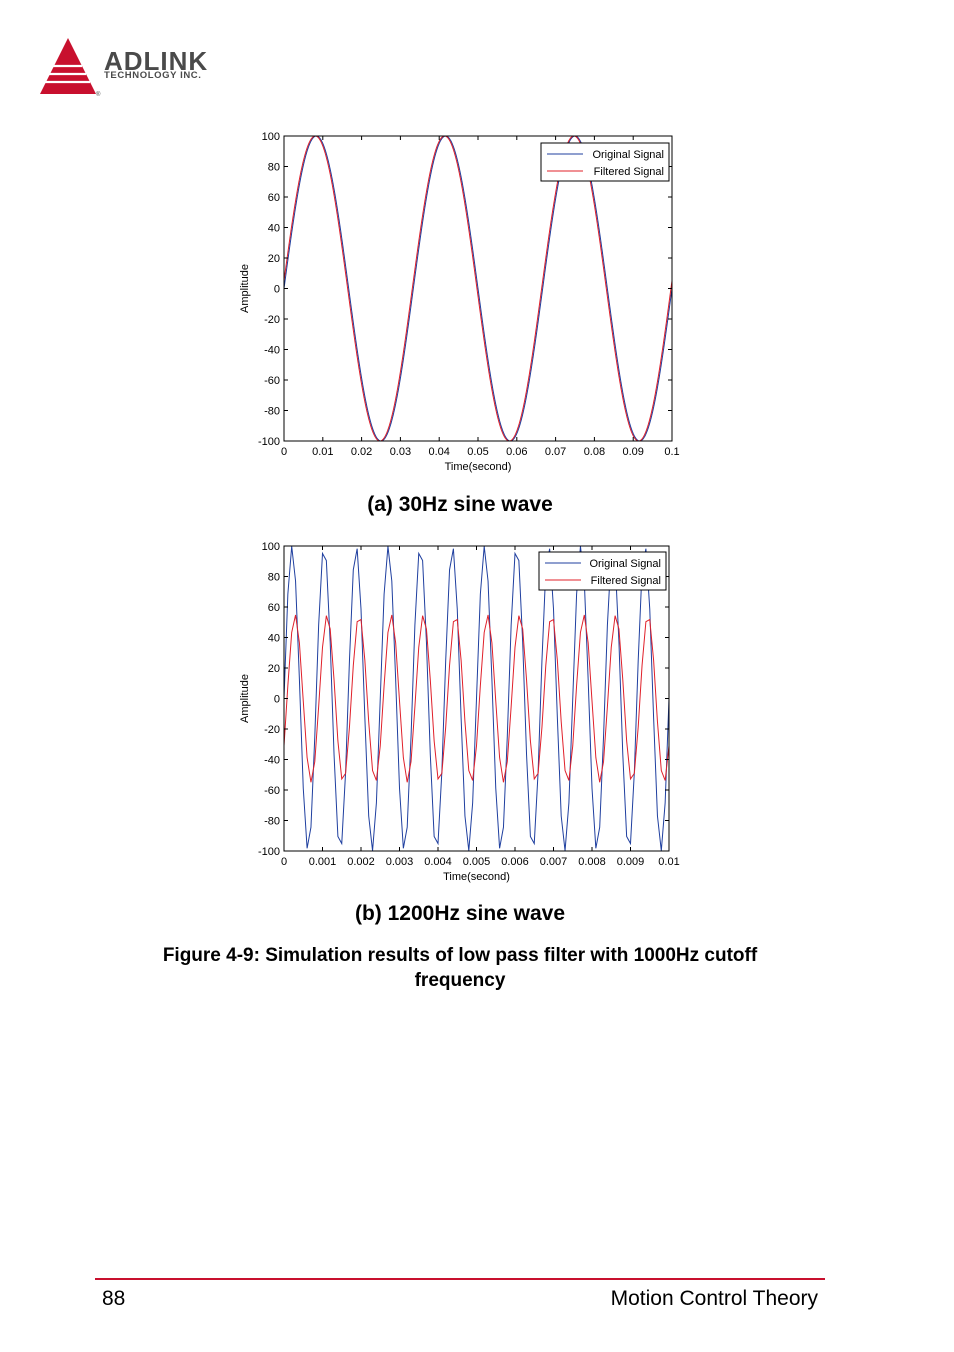 This screenshot has width=954, height=1352. I want to click on footer-rule, so click(460, 1279).